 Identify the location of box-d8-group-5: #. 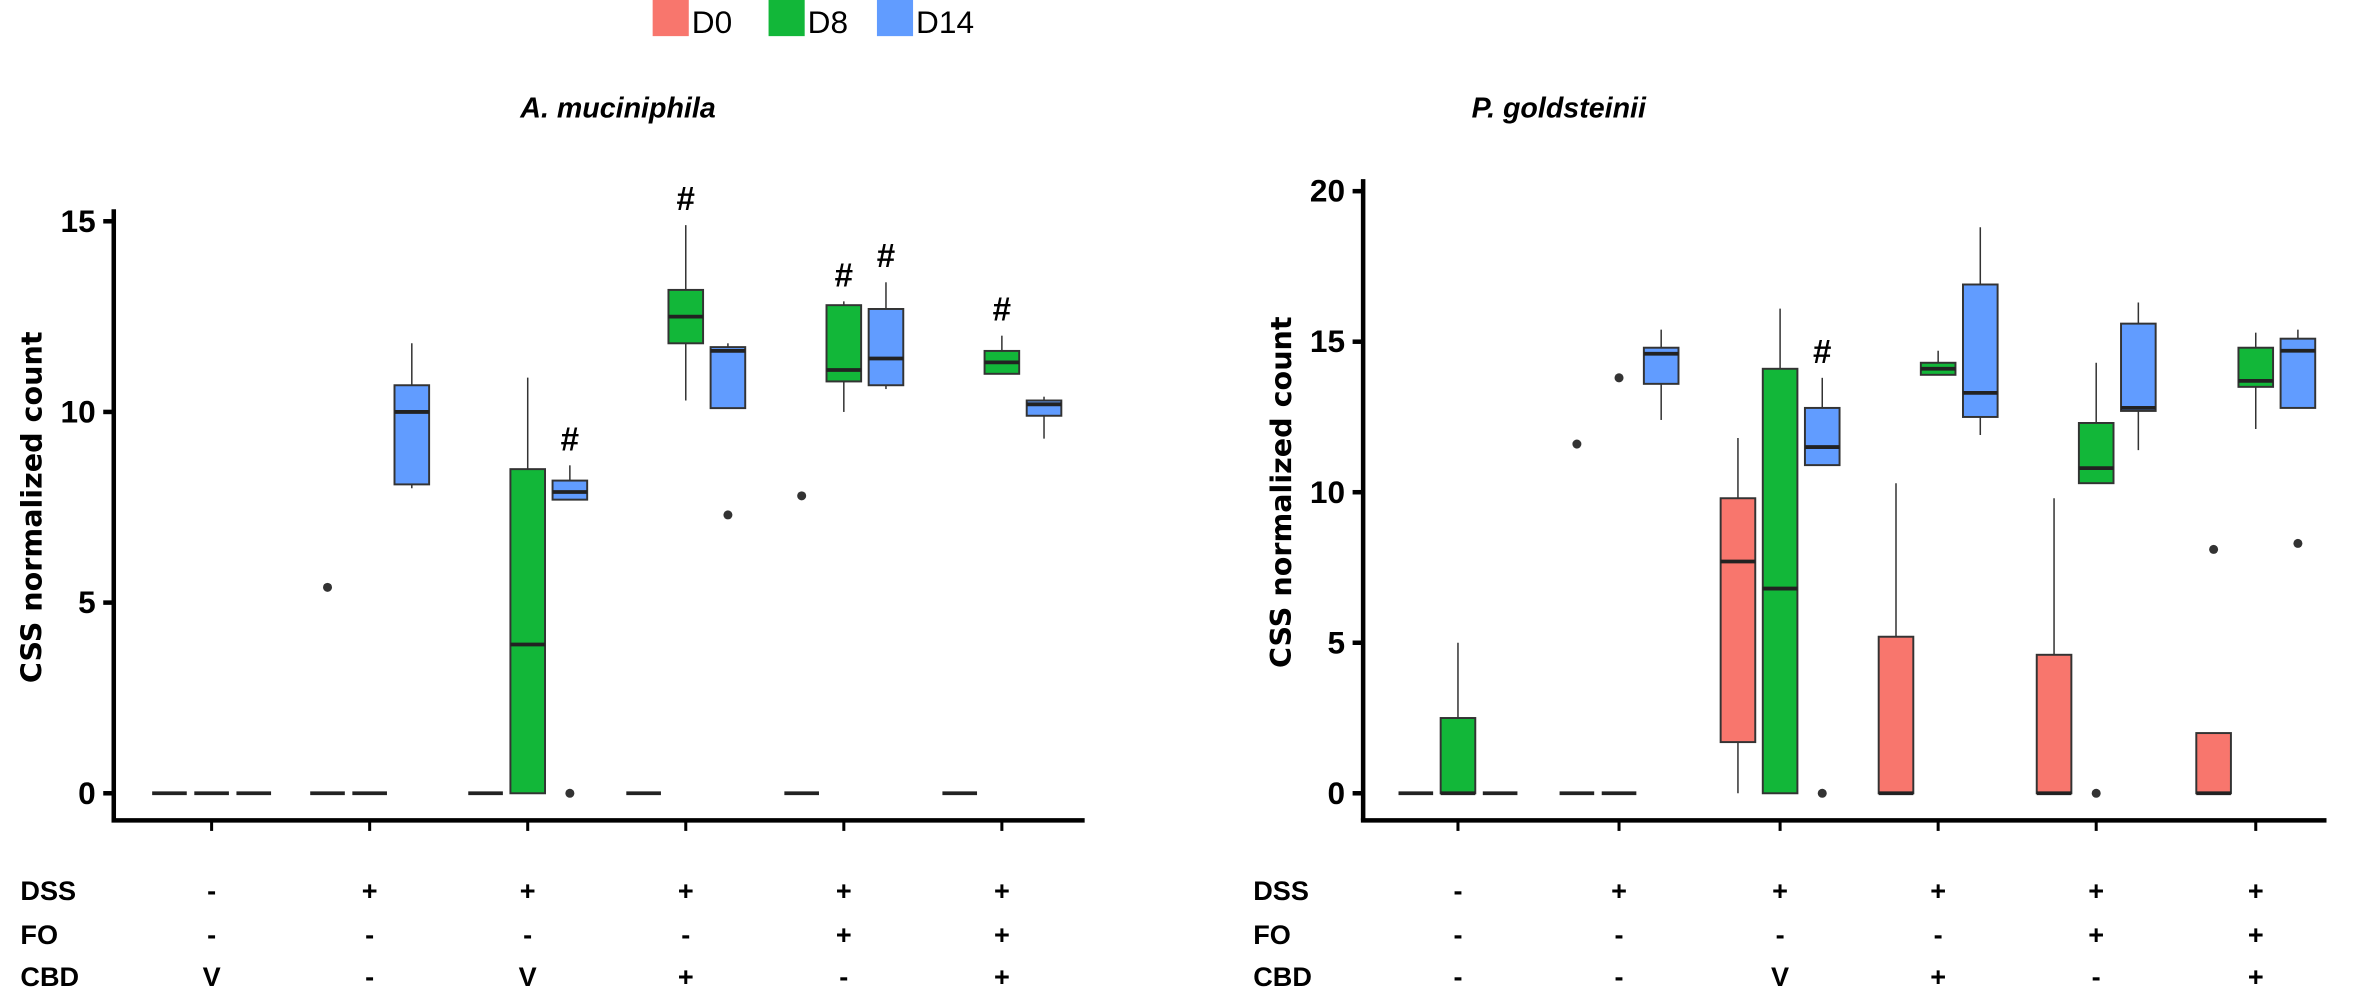
(844, 334).